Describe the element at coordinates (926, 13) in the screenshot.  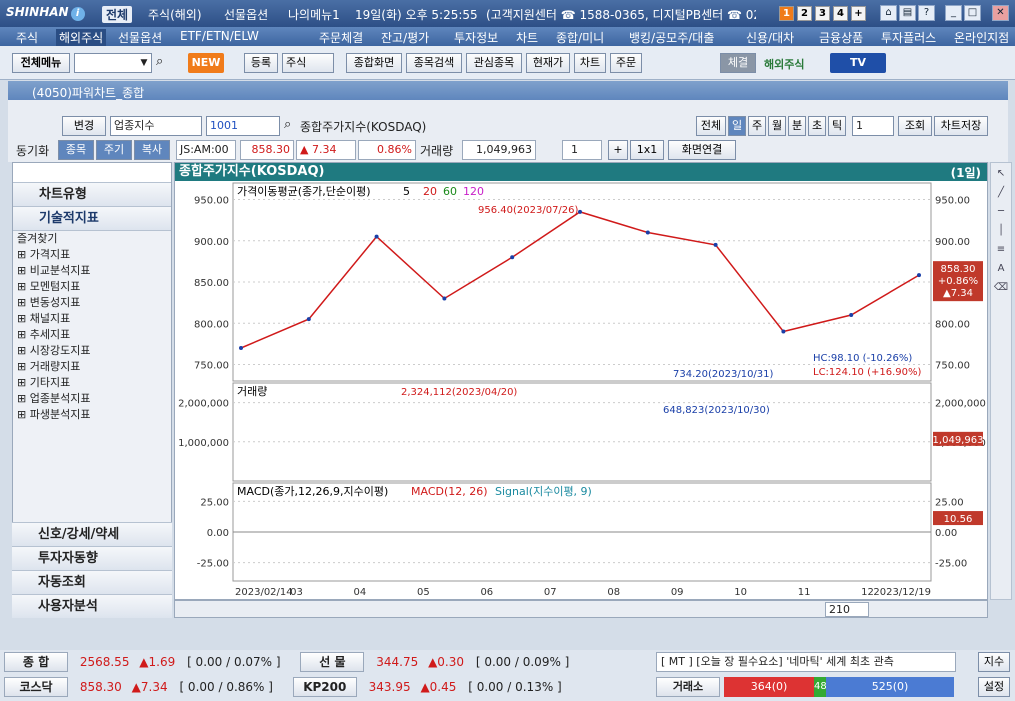
I see `help-icon: ?` at that location.